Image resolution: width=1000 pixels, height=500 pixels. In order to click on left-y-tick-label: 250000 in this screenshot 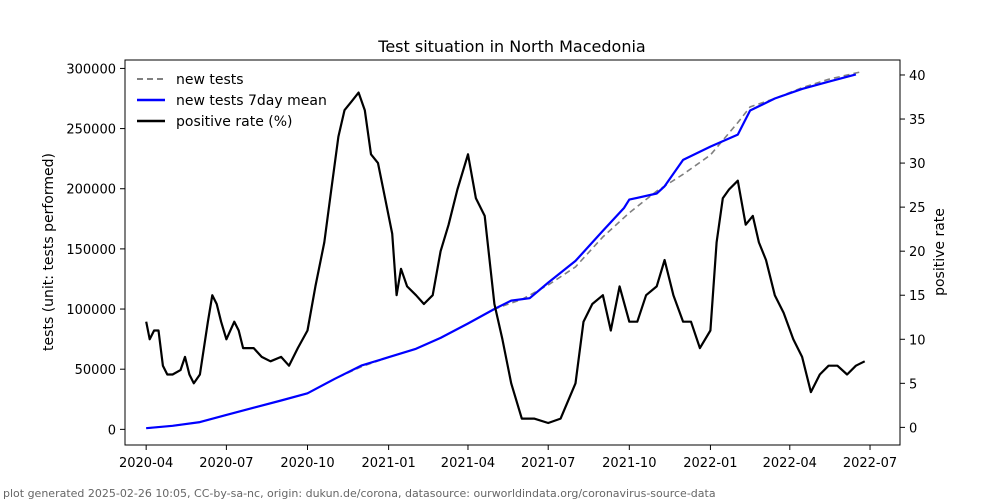, I will do `click(91, 130)`.